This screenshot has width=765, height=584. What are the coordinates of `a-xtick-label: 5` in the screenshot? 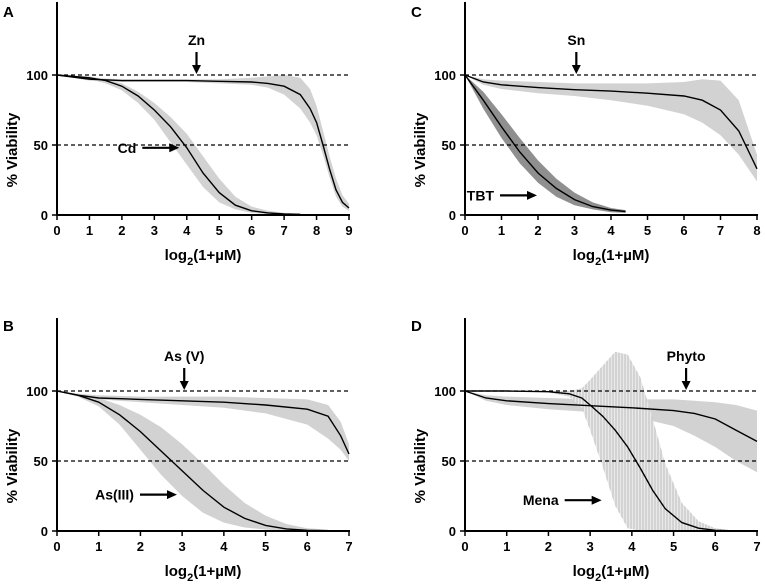 It's located at (219, 230).